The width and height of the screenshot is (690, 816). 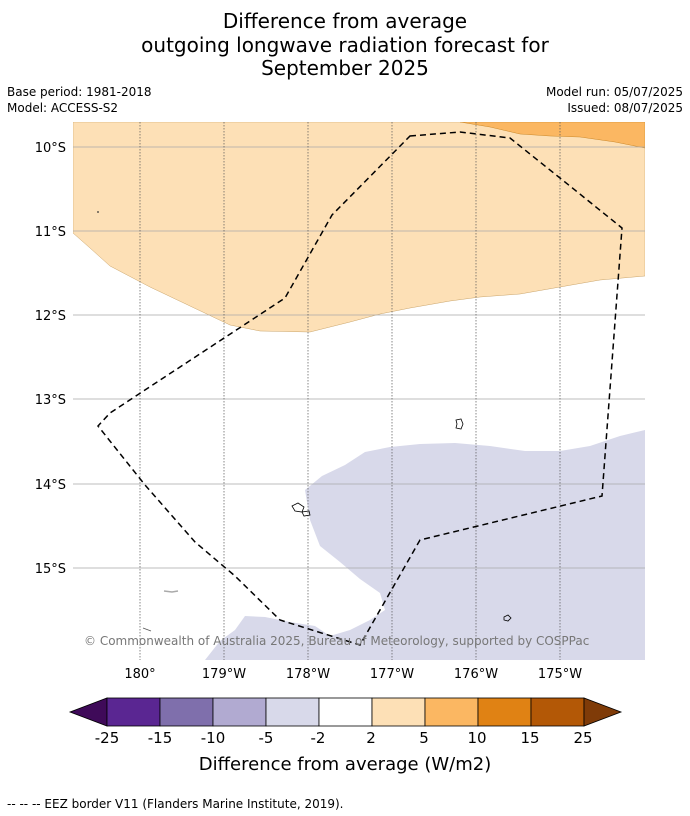 I want to click on colorbar-tick-label: 10, so click(x=476, y=738).